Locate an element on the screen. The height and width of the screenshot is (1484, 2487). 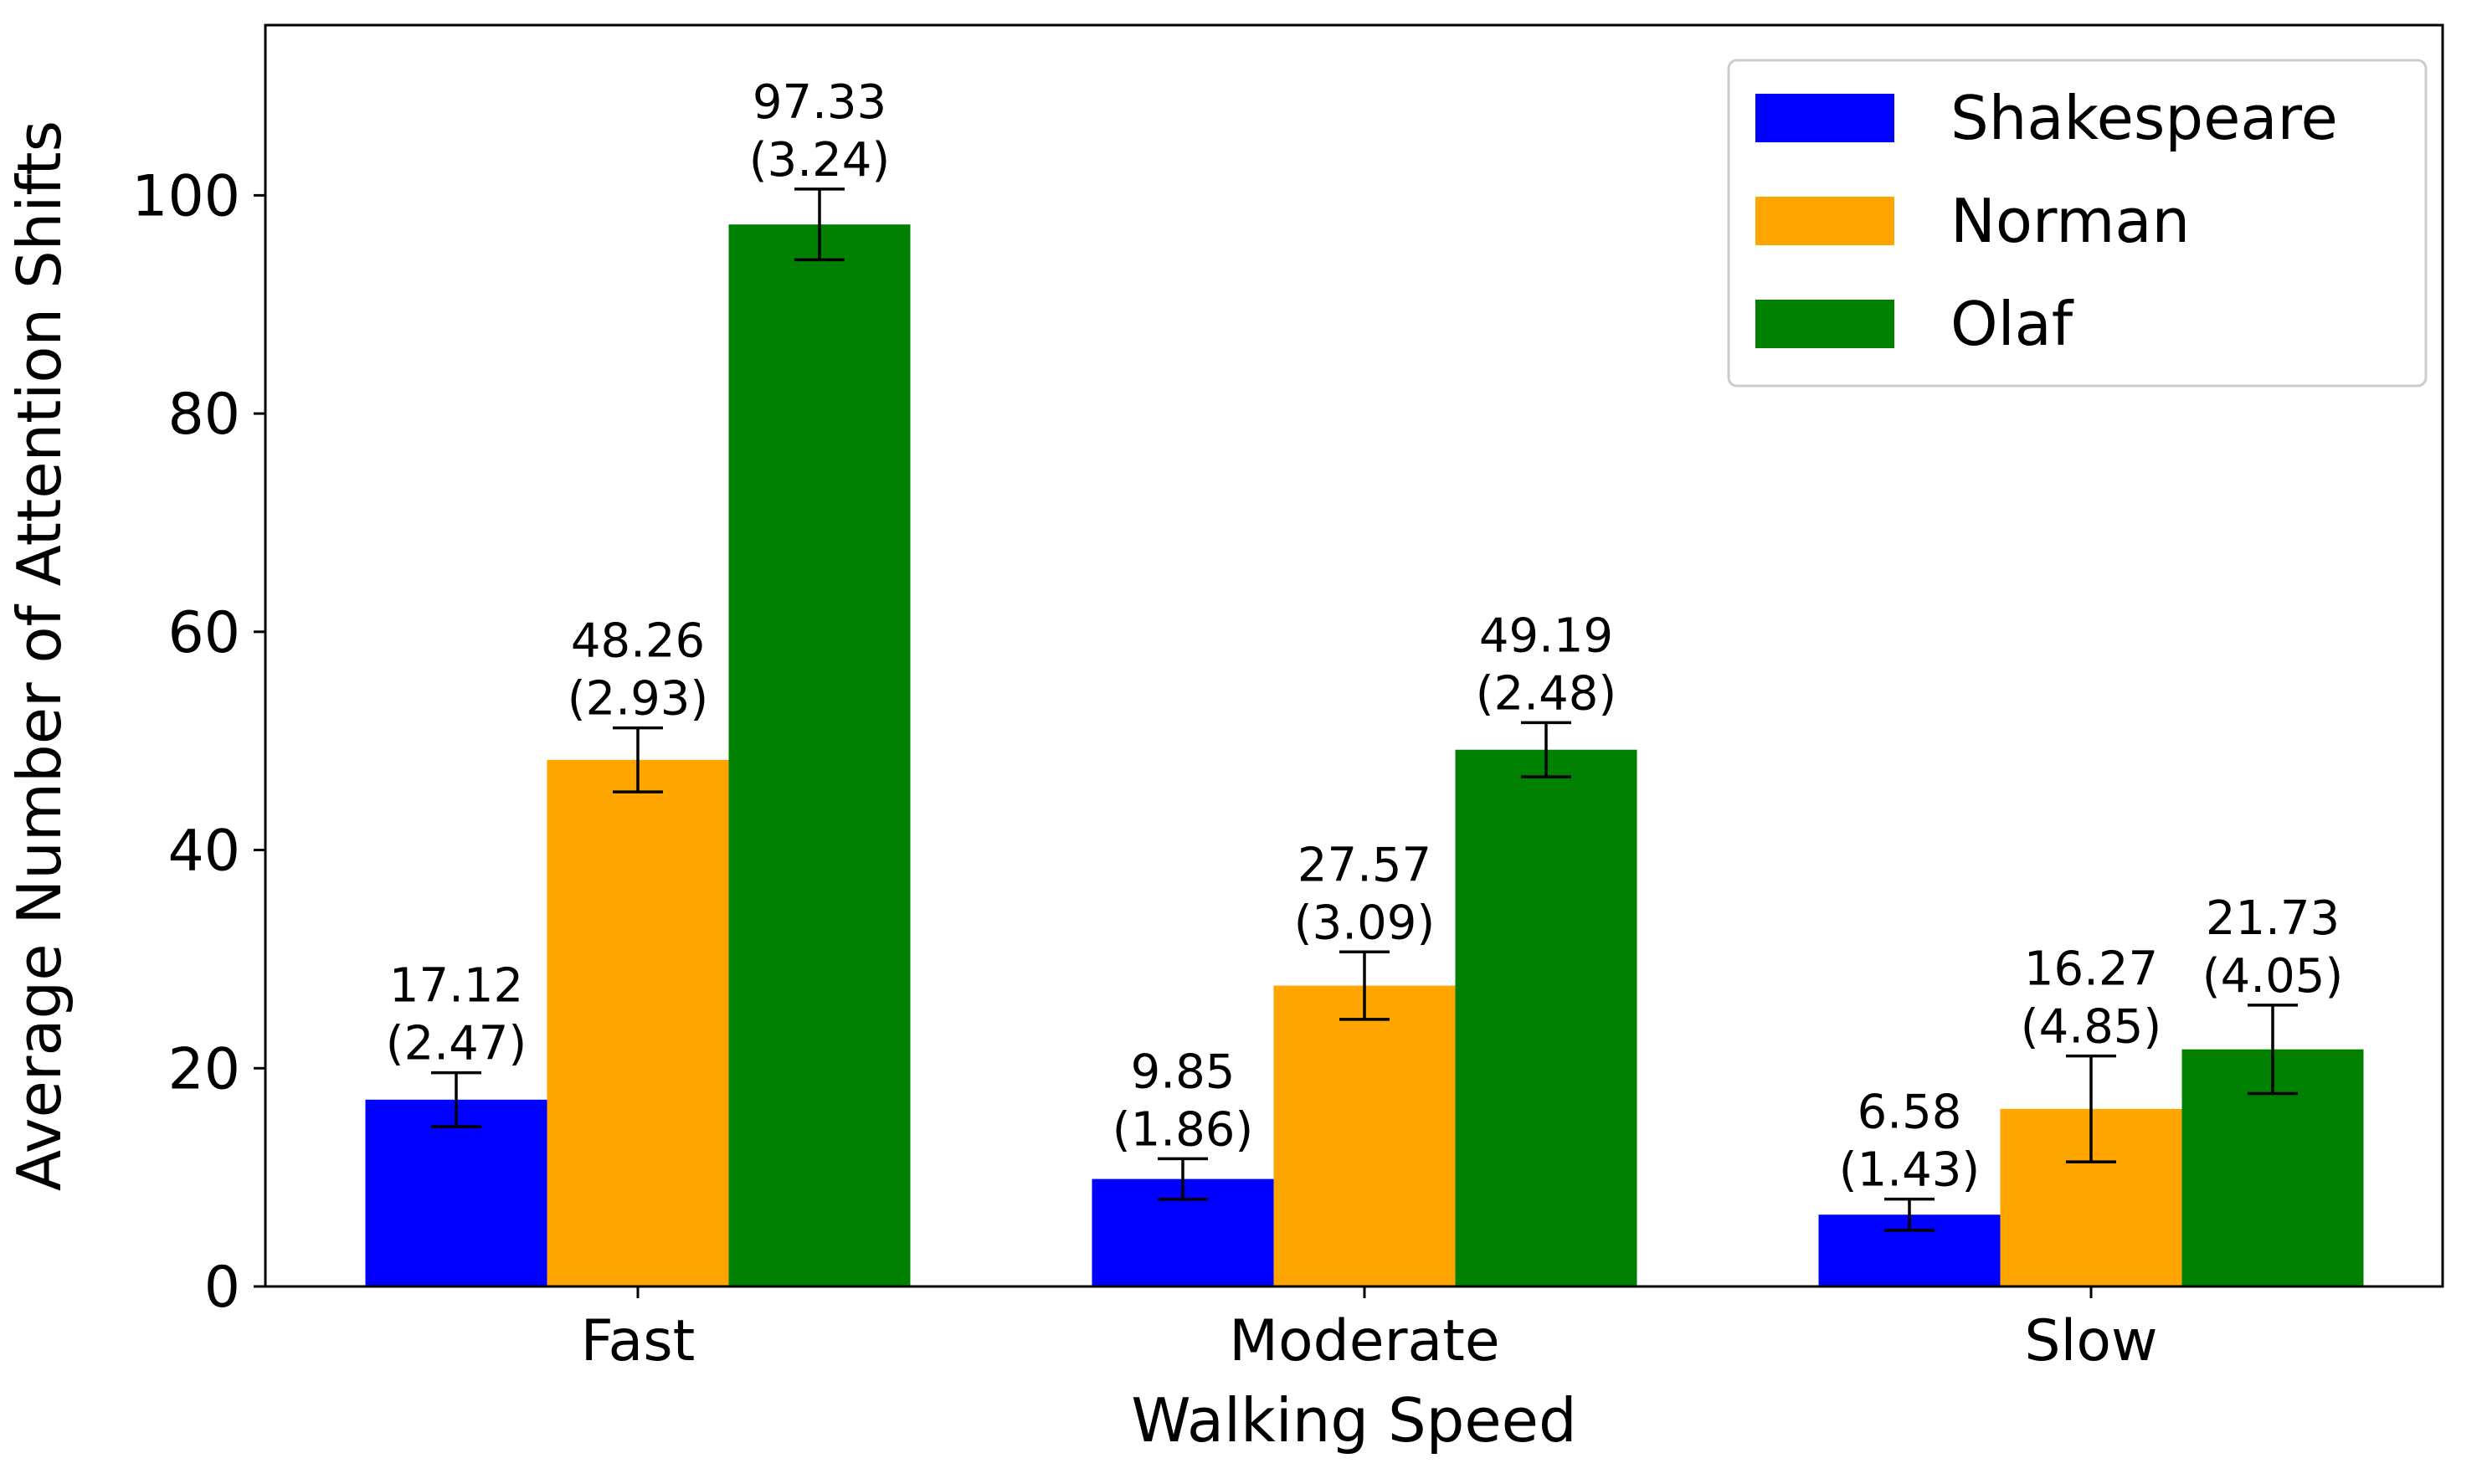
error-bar-norman-fast is located at coordinates (638, 760).